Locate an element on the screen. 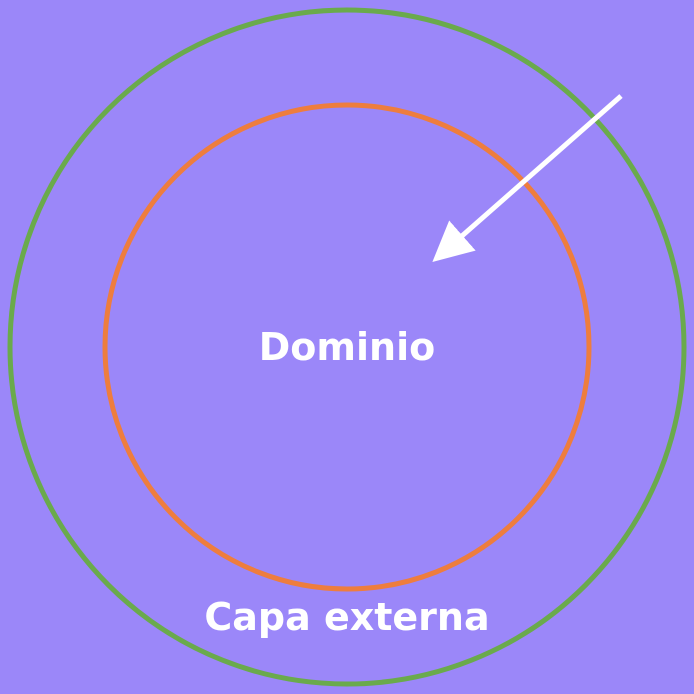 This screenshot has height=694, width=694. arrow is located at coordinates (527, 178).